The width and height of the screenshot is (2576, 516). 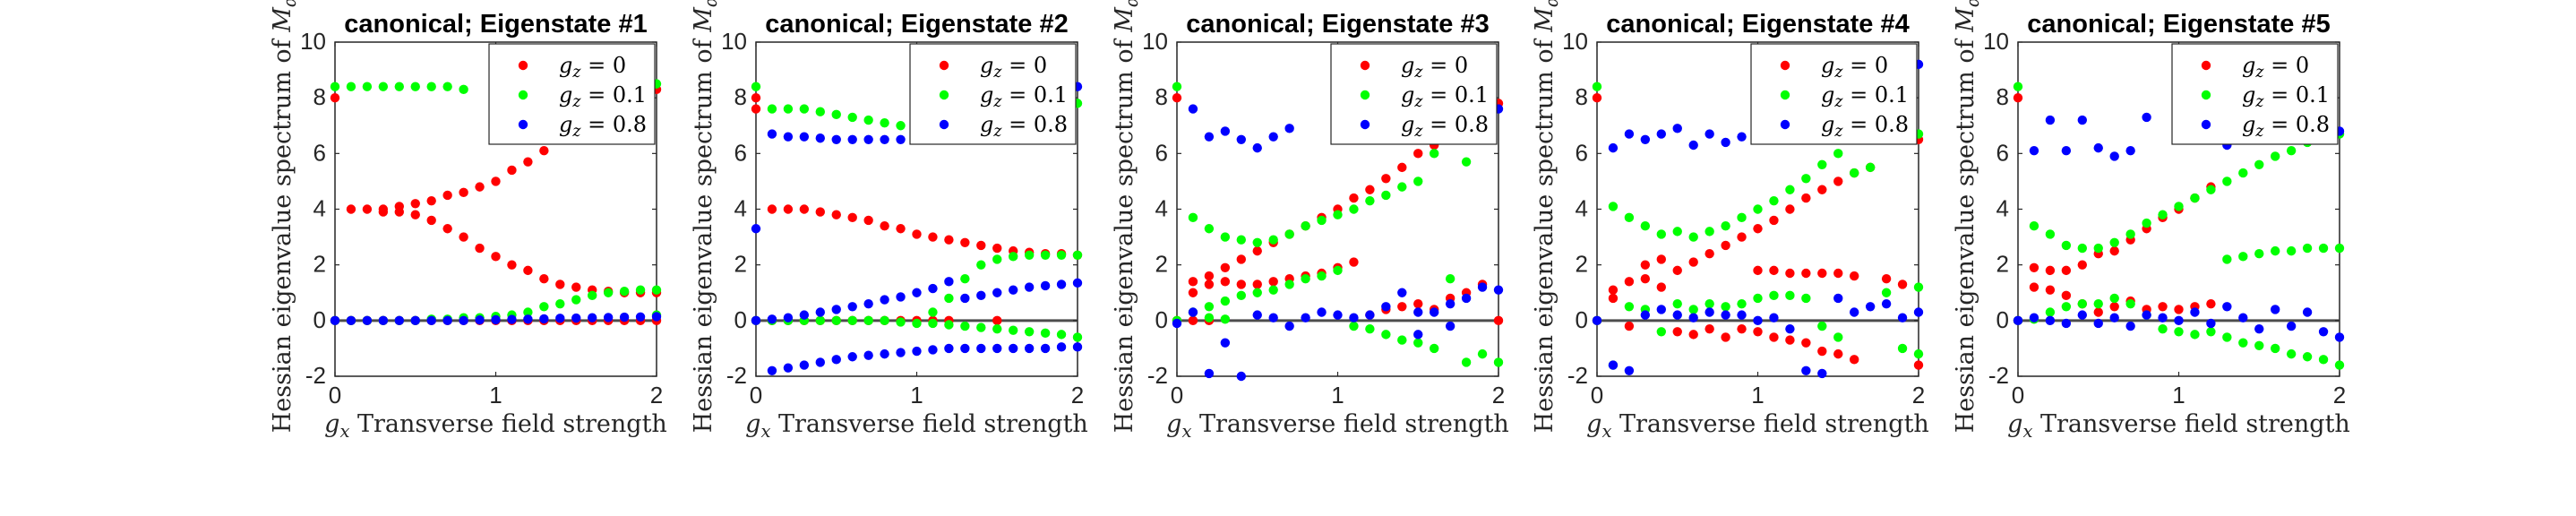 What do you see at coordinates (1365, 65) in the screenshot?
I see `legend-marker` at bounding box center [1365, 65].